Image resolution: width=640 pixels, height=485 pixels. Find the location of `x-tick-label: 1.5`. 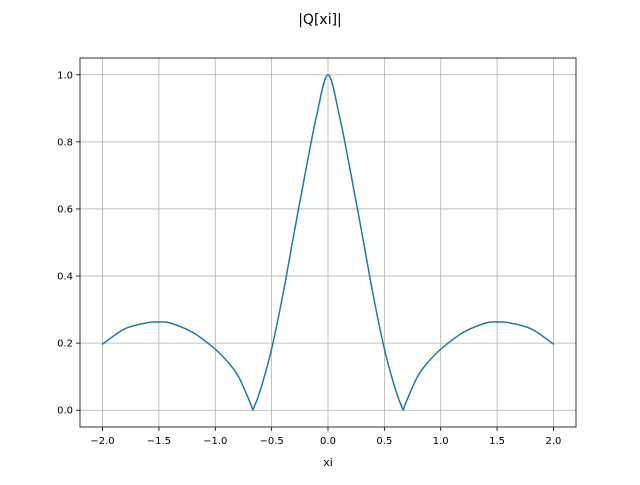

x-tick-label: 1.5 is located at coordinates (497, 441).